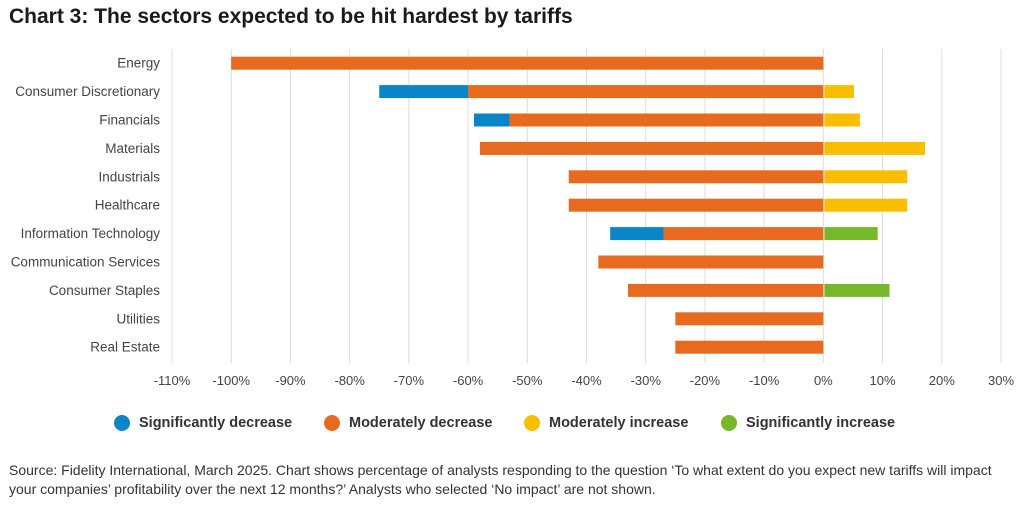  What do you see at coordinates (883, 380) in the screenshot?
I see `x-tick-label: 10%` at bounding box center [883, 380].